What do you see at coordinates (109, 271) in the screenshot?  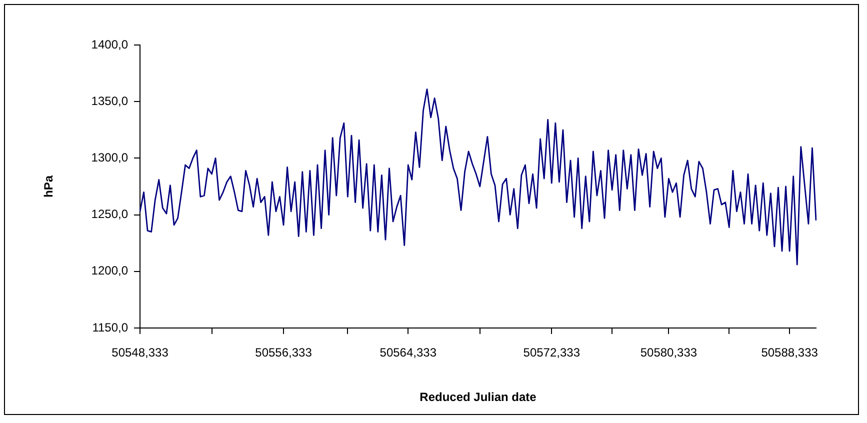 I see `y-tick-label: 1200,0` at bounding box center [109, 271].